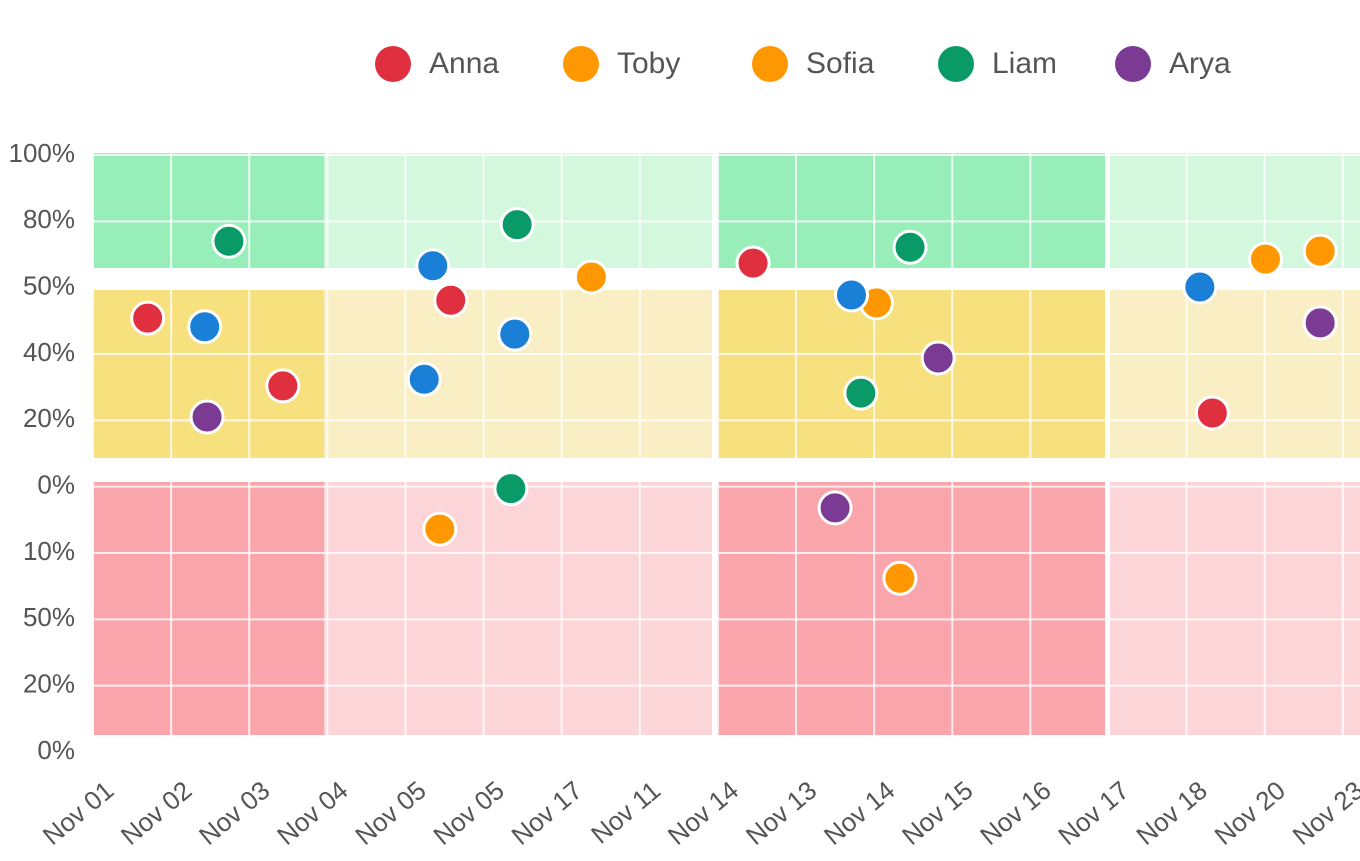 The width and height of the screenshot is (1360, 861). I want to click on x-tick-label: Nov 20, so click(1250, 813).